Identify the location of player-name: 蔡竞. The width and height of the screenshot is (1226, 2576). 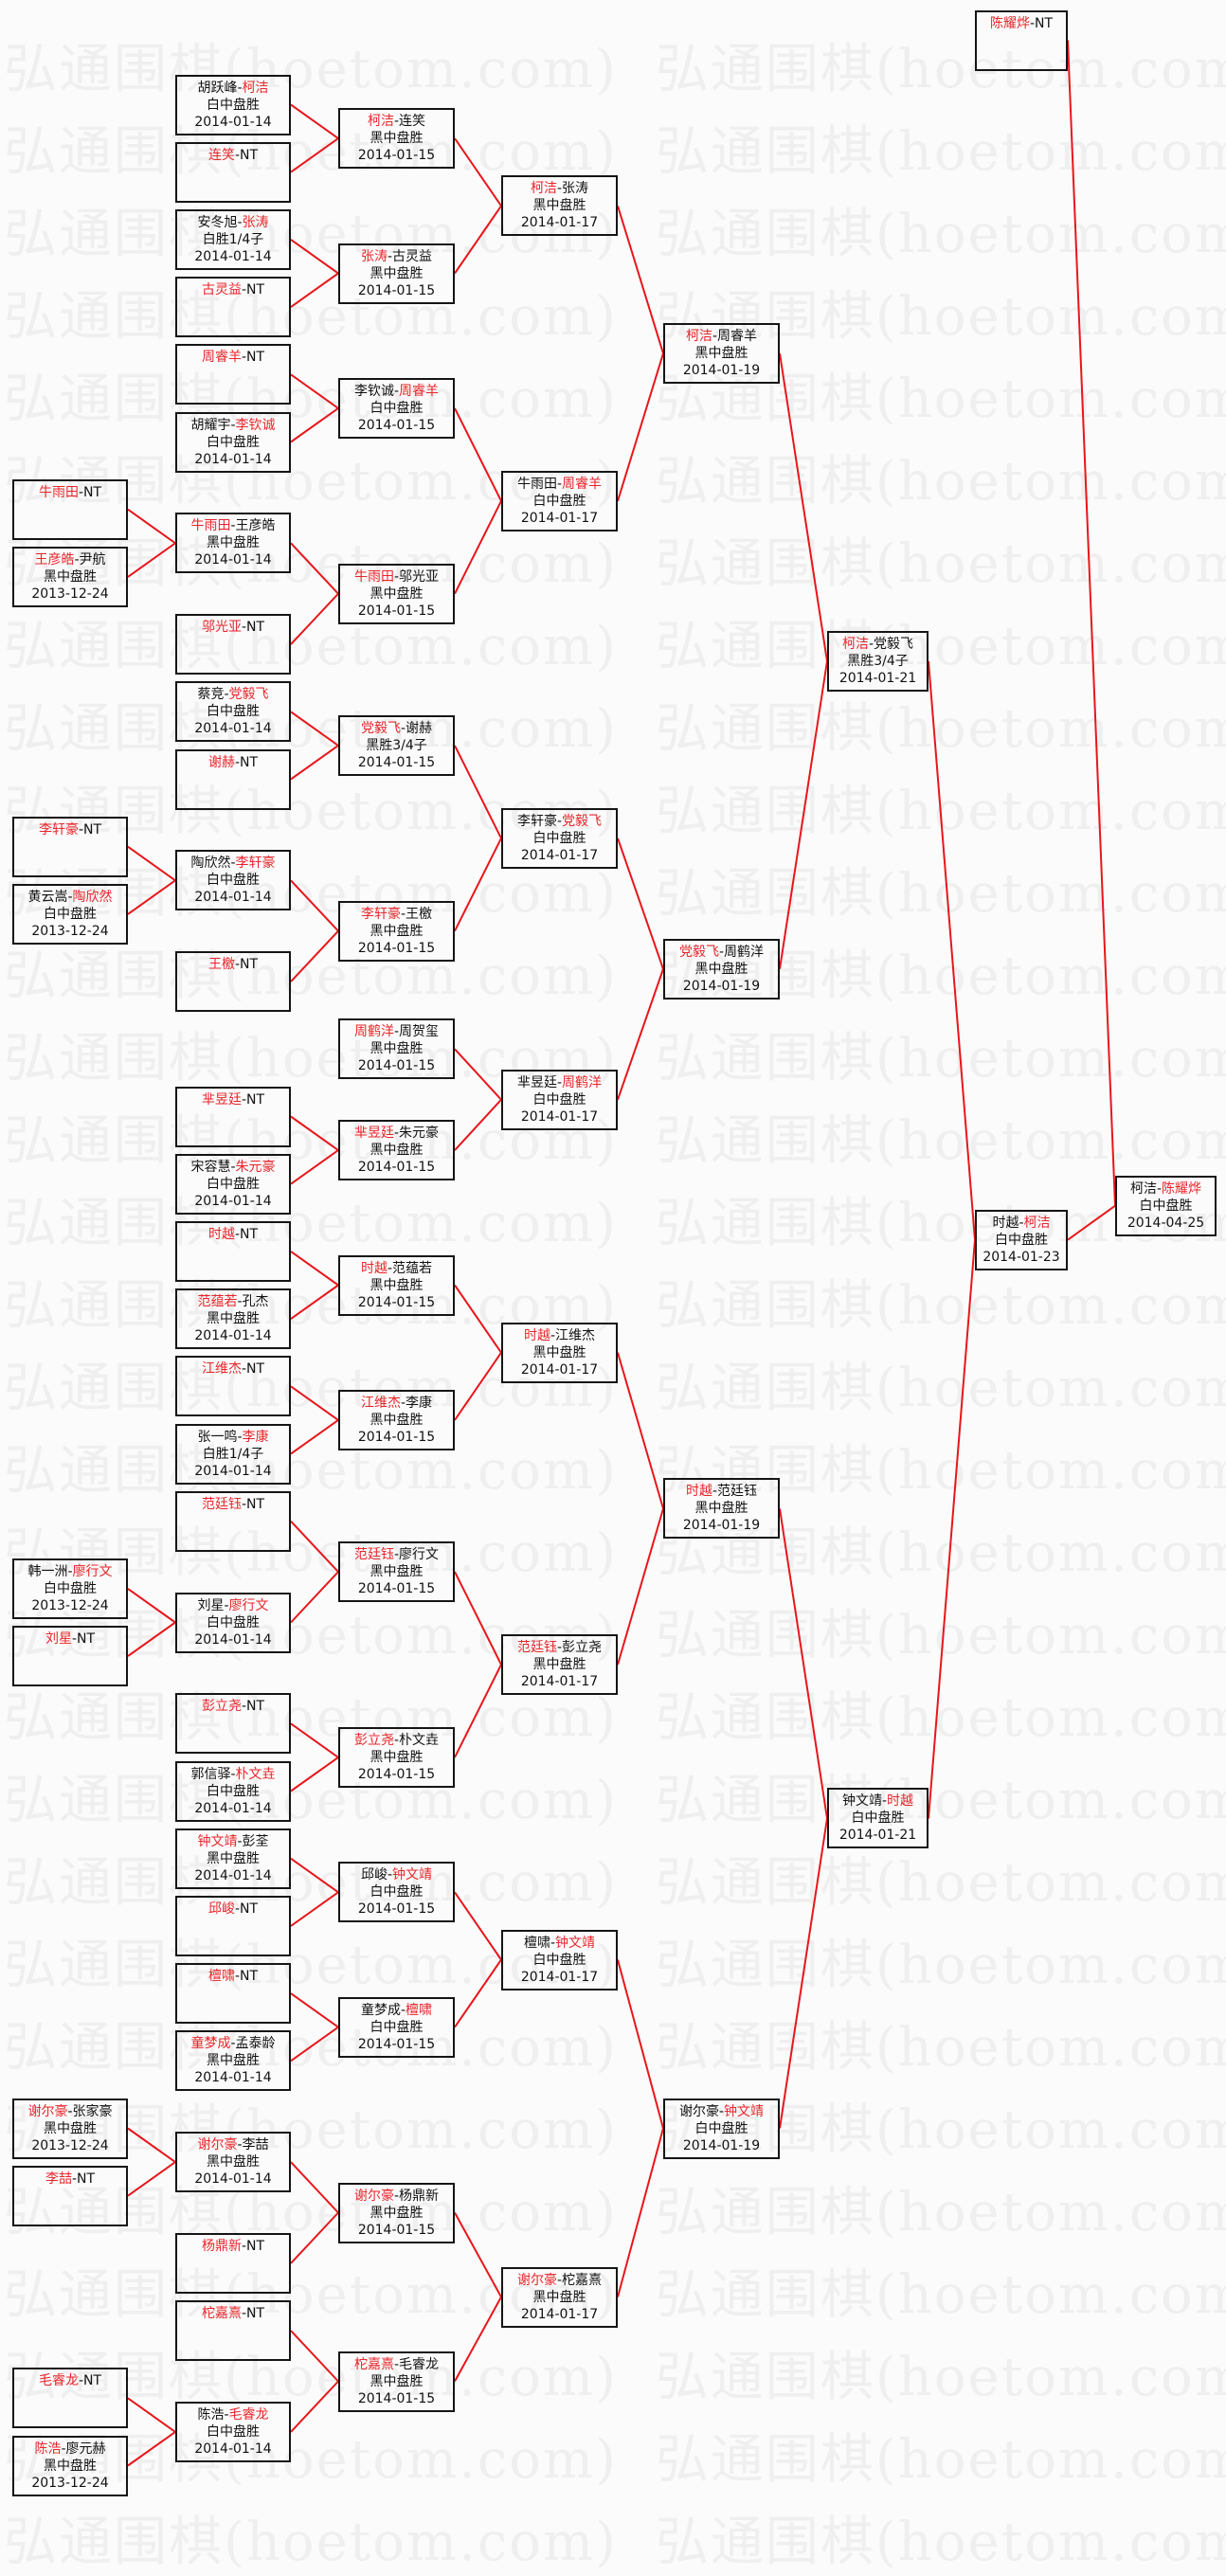
(211, 695).